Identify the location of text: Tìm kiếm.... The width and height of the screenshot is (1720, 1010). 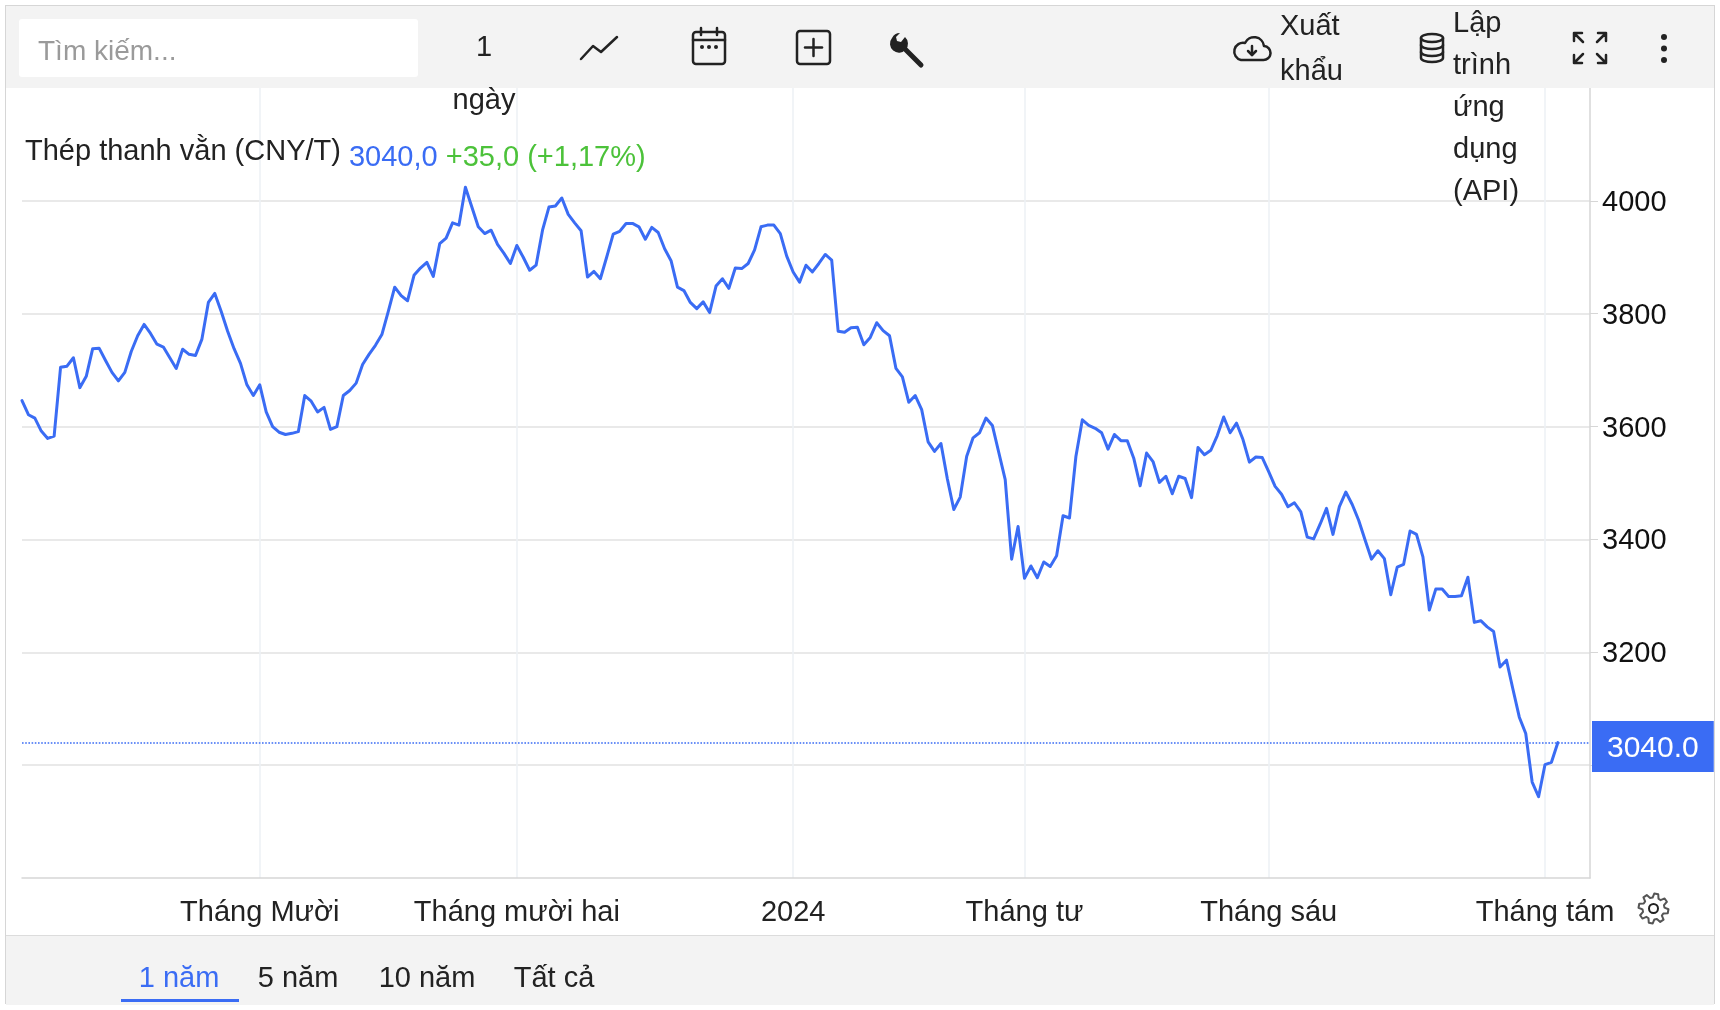
(107, 51).